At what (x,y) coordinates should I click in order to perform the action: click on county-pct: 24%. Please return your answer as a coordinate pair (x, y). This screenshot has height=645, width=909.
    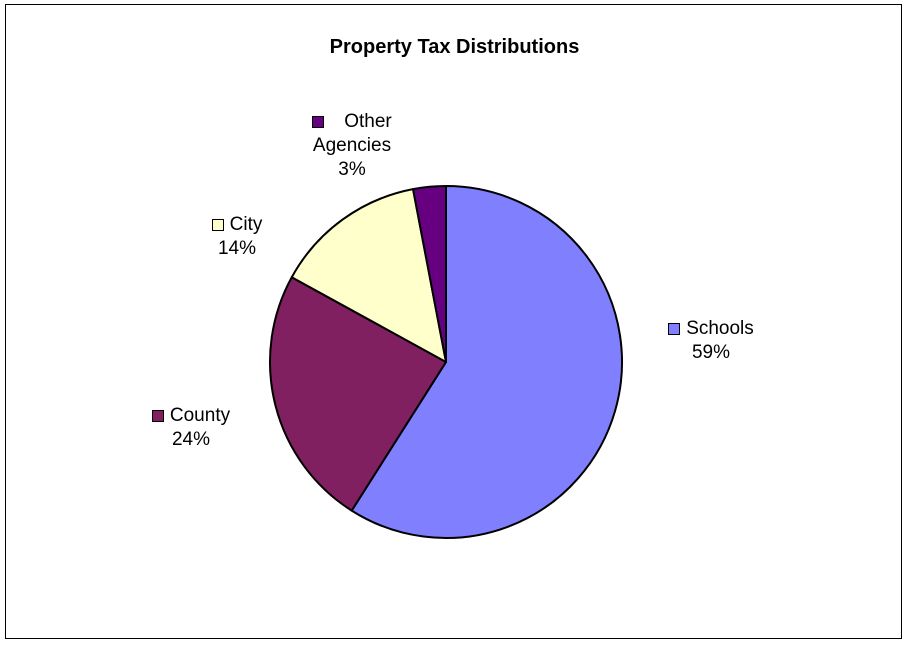
    Looking at the image, I should click on (191, 439).